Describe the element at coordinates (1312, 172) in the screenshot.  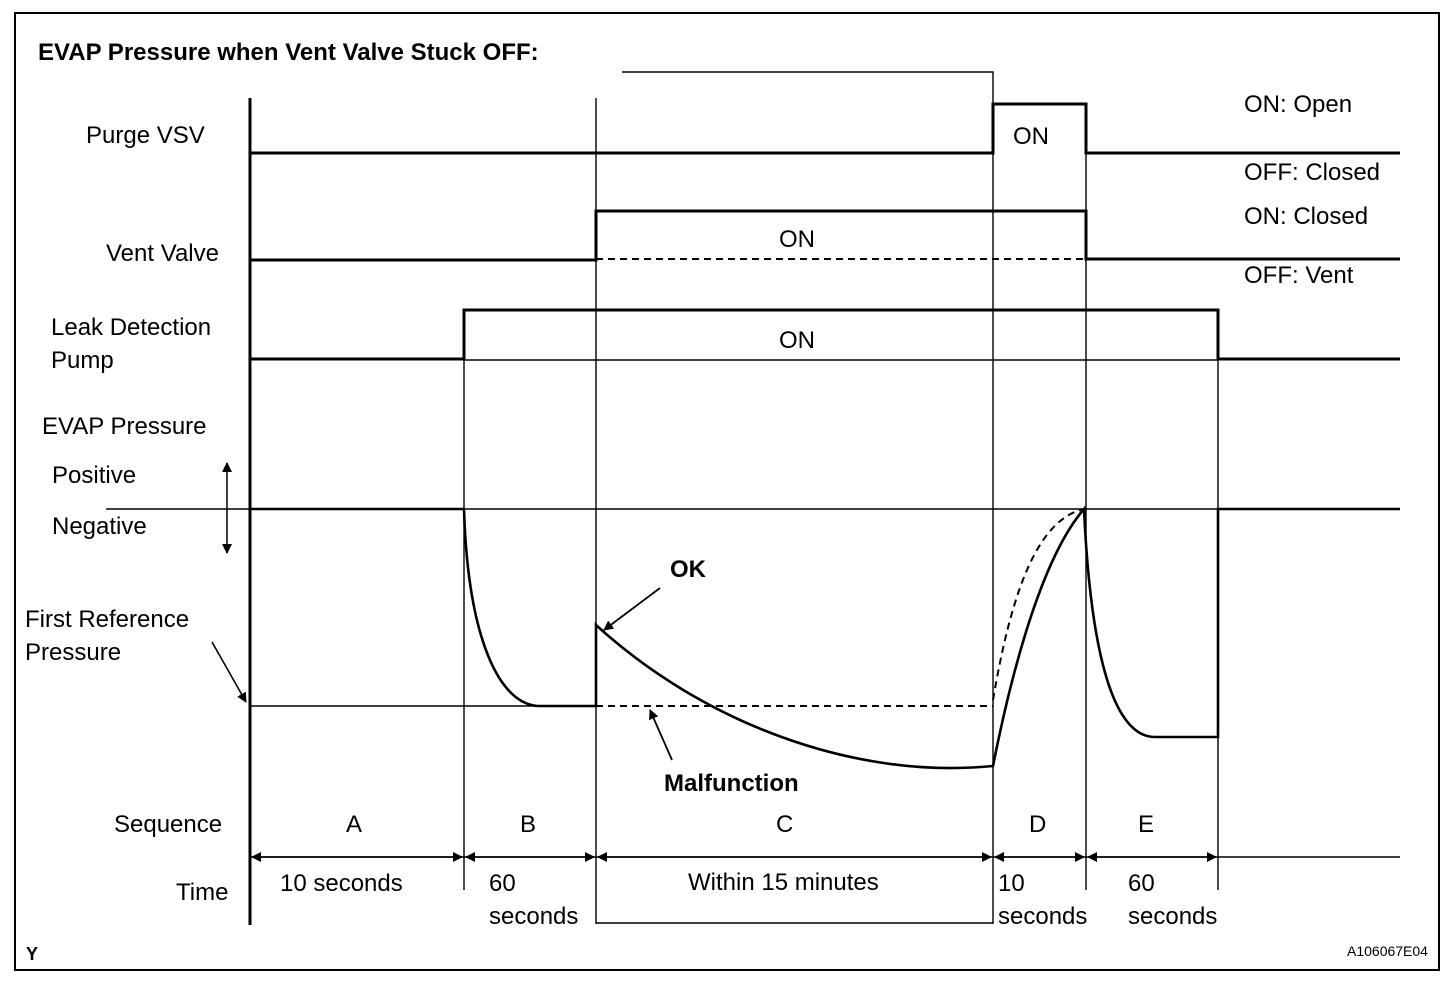
I see `purge-vsv-state-off: OFF: Closed` at that location.